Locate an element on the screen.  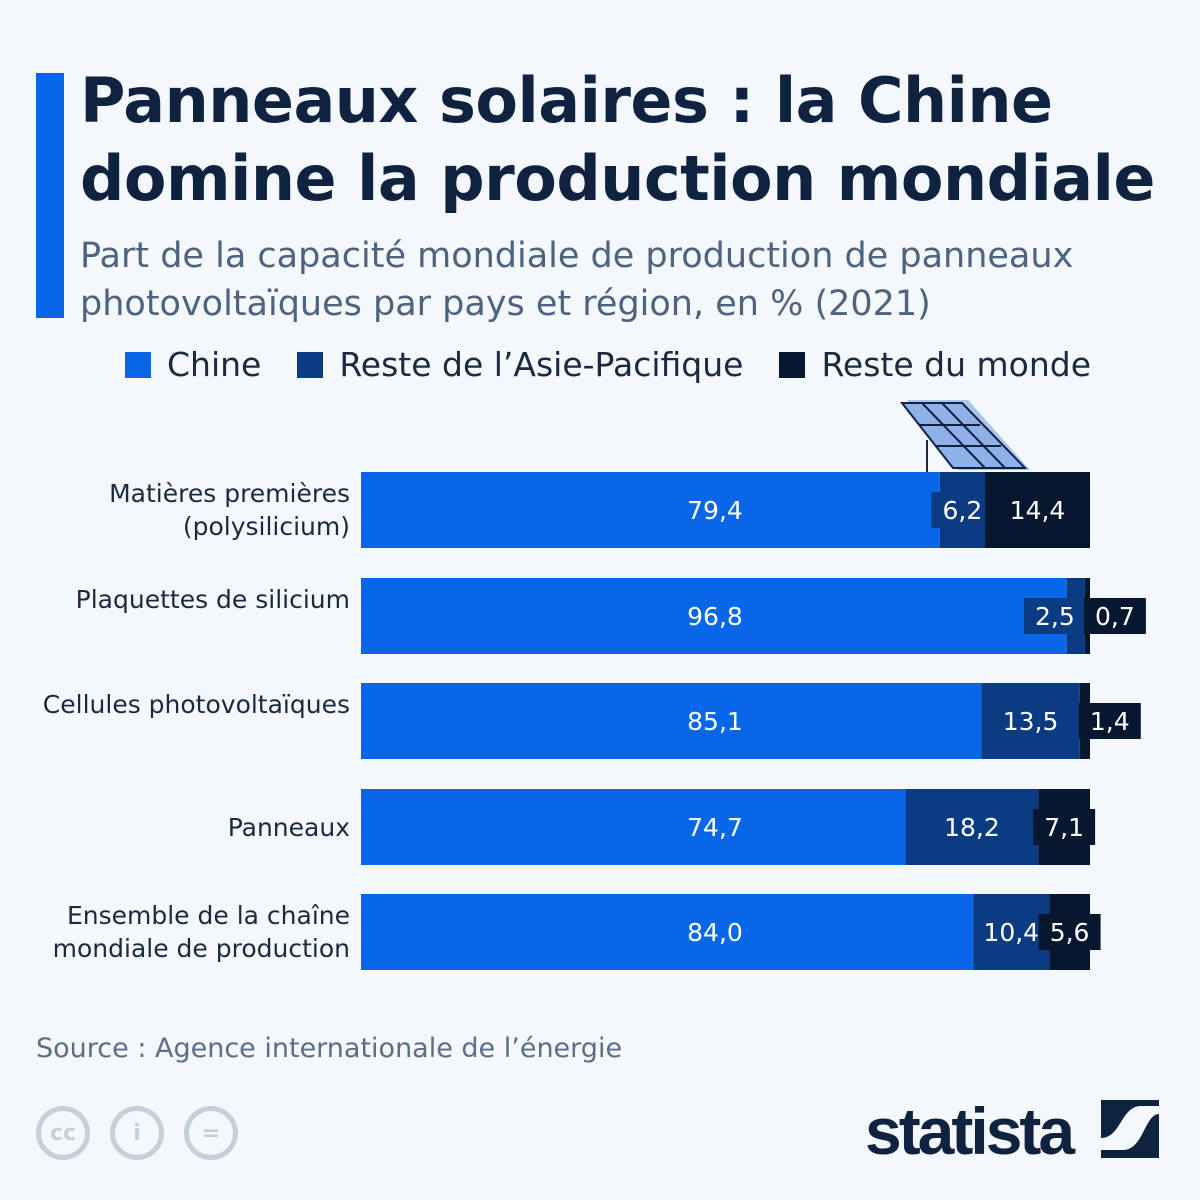
data-label: 74,7 is located at coordinates (715, 827).